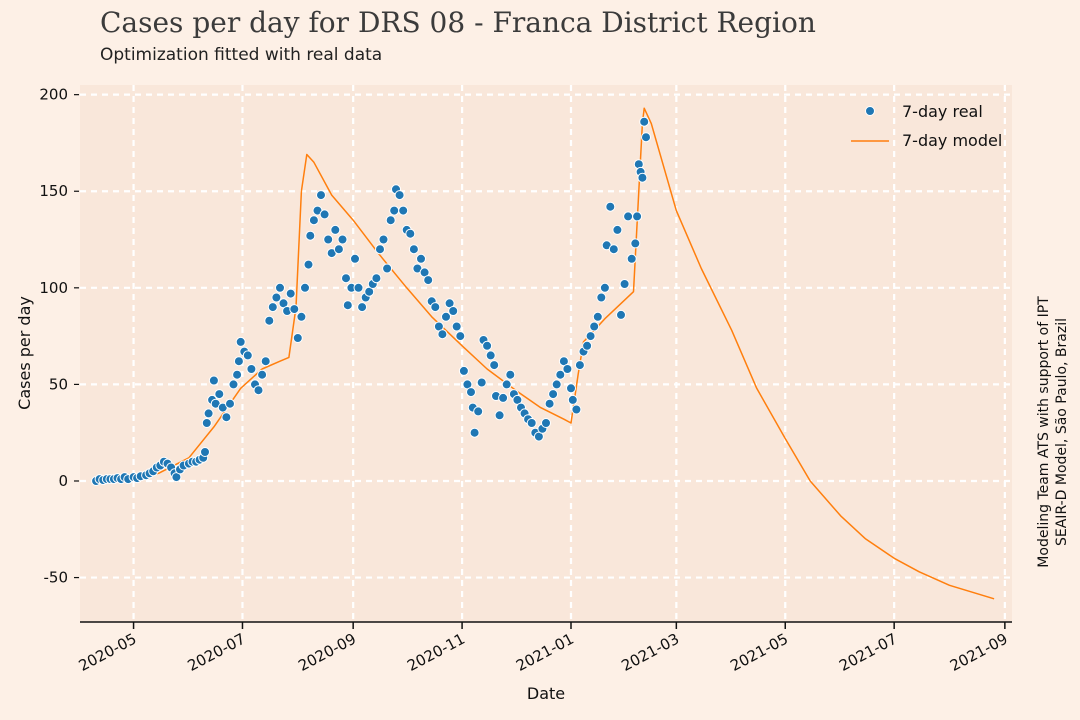 The width and height of the screenshot is (1080, 720). What do you see at coordinates (58, 384) in the screenshot?
I see `y-tick-label: 50` at bounding box center [58, 384].